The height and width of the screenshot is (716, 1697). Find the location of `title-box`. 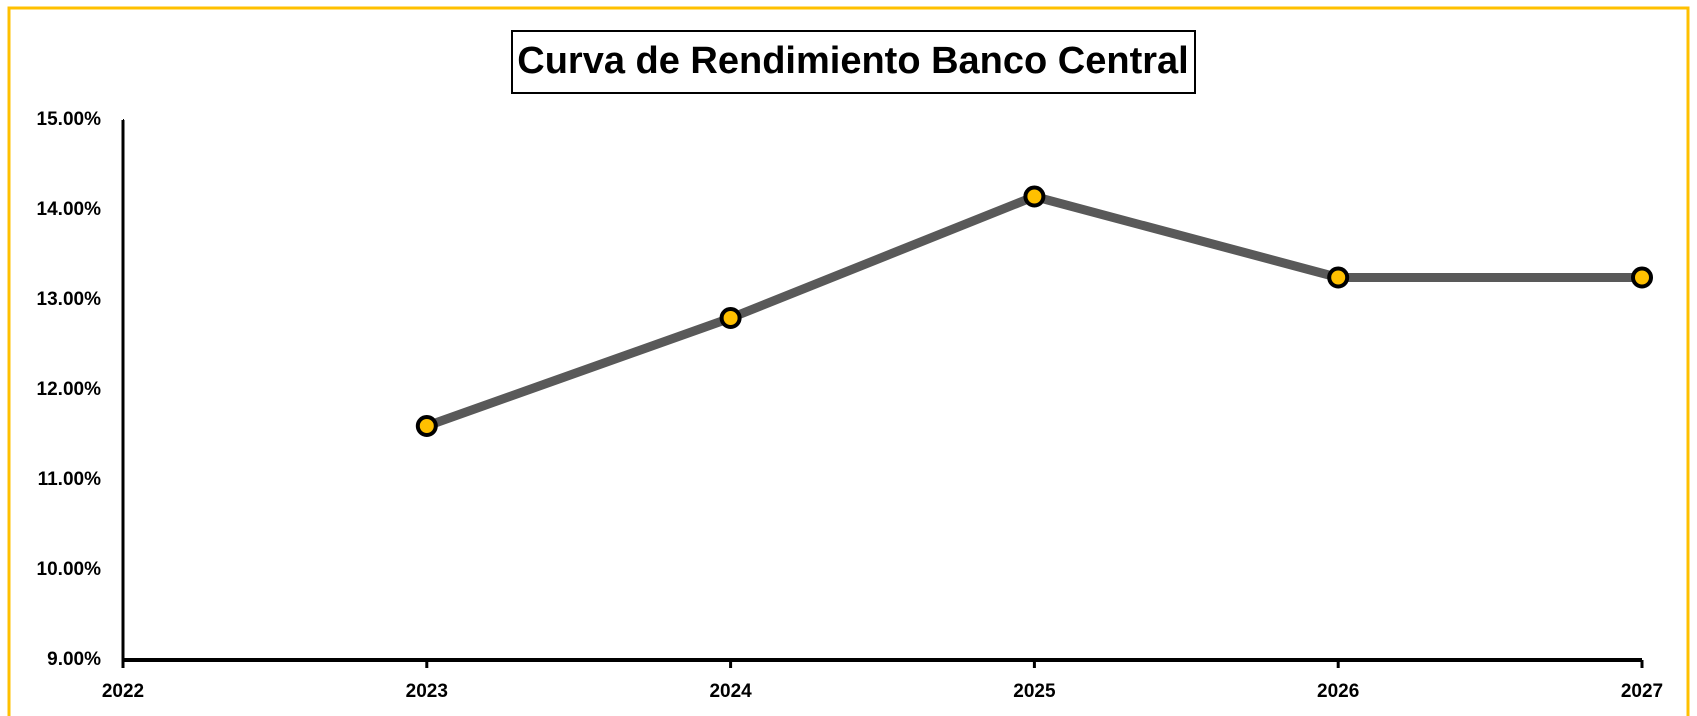

title-box is located at coordinates (853, 62).